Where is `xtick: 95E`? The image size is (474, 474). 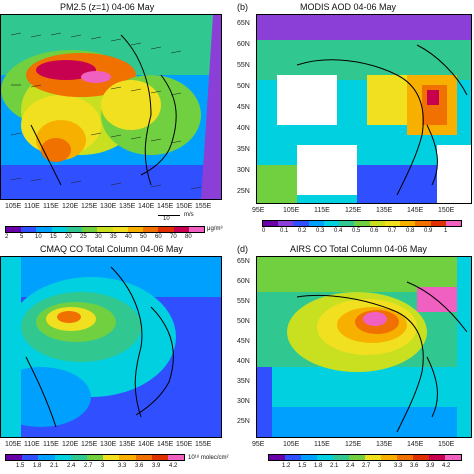
xtick: 95E is located at coordinates (258, 444).